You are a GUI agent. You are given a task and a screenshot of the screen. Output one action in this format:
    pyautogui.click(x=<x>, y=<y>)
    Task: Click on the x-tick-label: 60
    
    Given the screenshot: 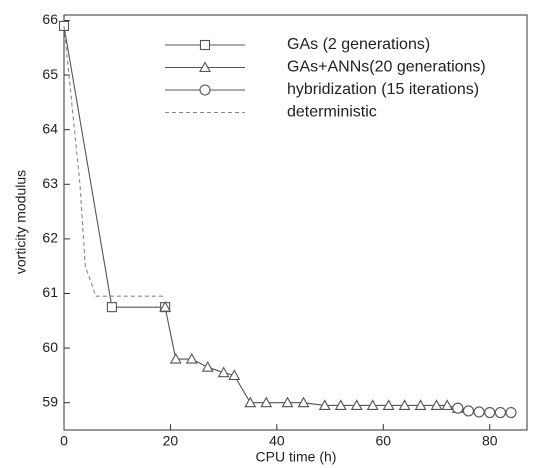 What is the action you would take?
    pyautogui.click(x=384, y=441)
    